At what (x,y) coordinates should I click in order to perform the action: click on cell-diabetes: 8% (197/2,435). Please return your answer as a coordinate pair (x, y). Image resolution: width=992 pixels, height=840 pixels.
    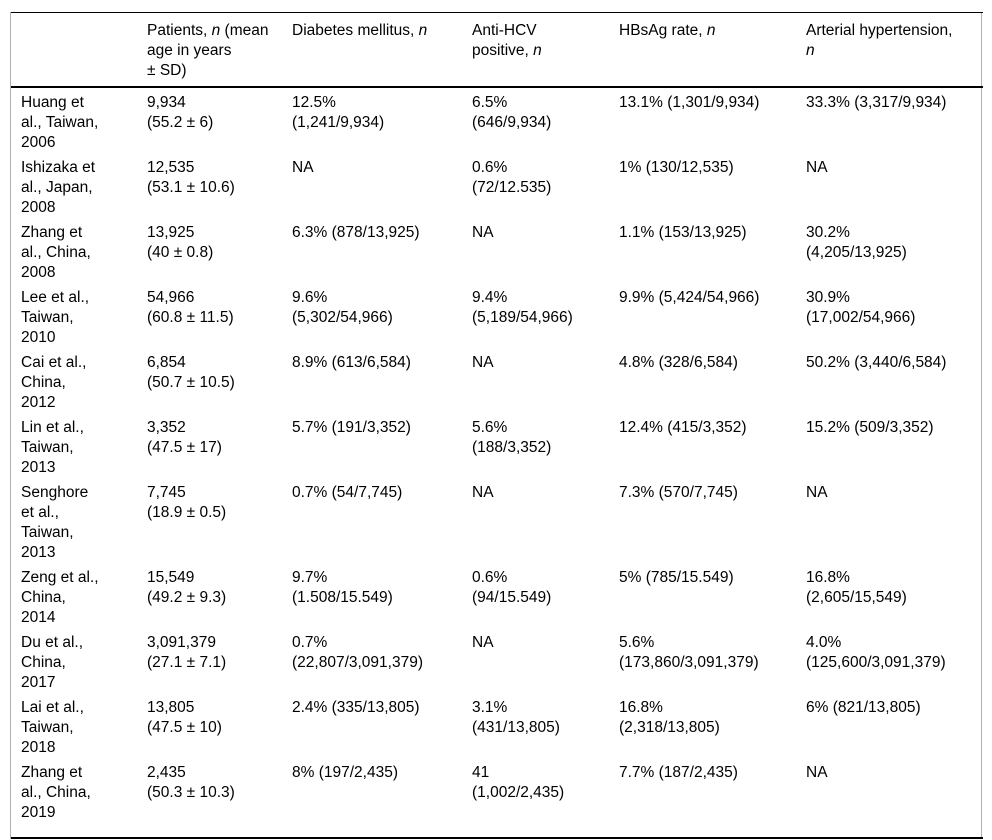
    Looking at the image, I should click on (345, 772).